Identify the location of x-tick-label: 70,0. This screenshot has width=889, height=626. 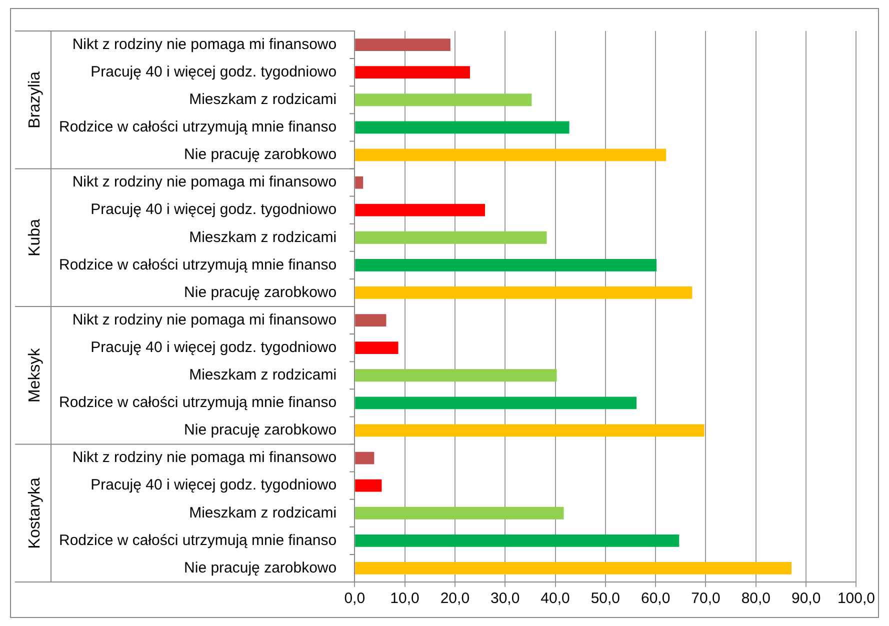
(705, 599).